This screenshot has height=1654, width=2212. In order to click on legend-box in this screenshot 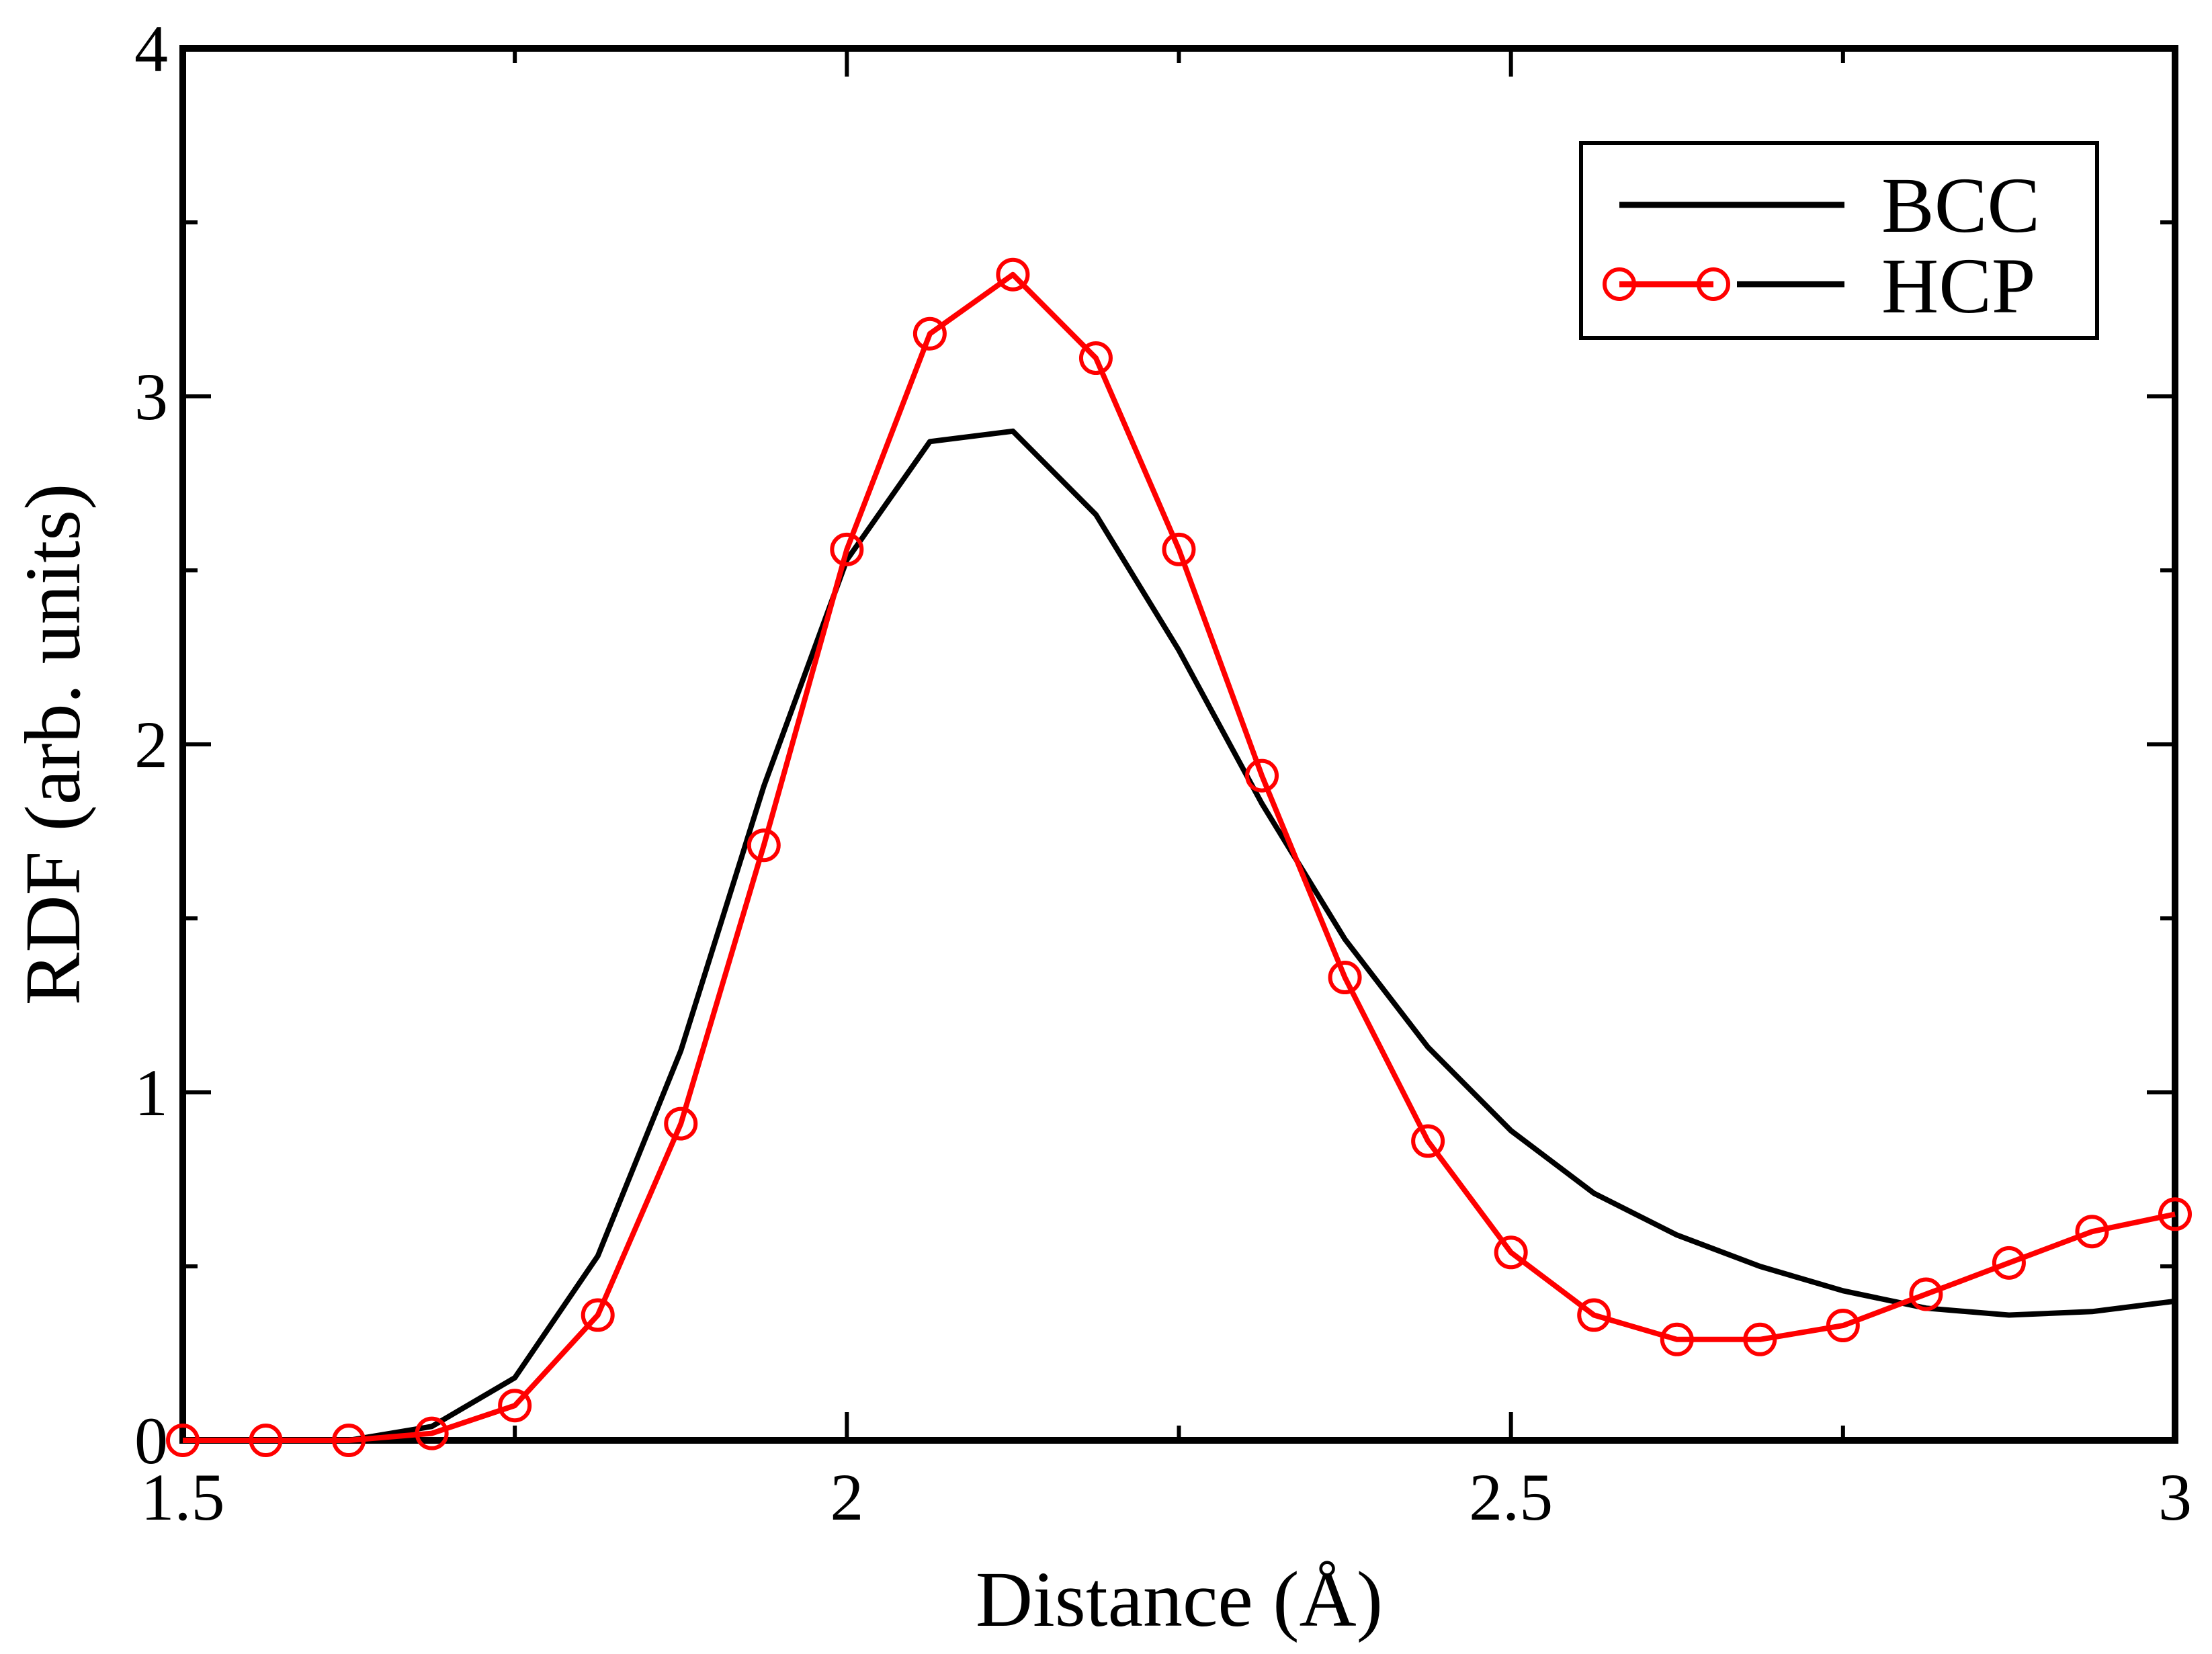, I will do `click(1839, 241)`.